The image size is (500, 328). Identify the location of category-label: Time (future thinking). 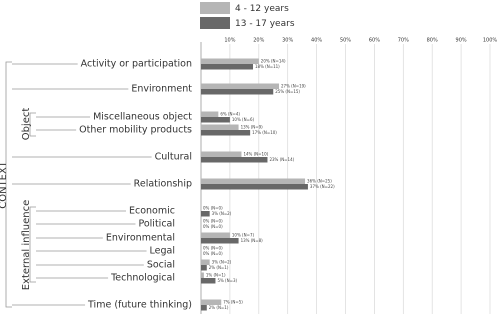
(139, 305).